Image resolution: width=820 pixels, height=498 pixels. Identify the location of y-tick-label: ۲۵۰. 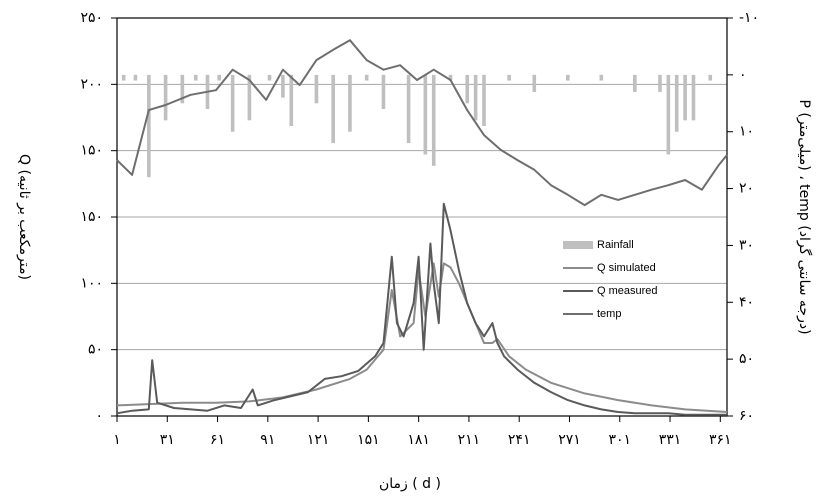
(91, 18).